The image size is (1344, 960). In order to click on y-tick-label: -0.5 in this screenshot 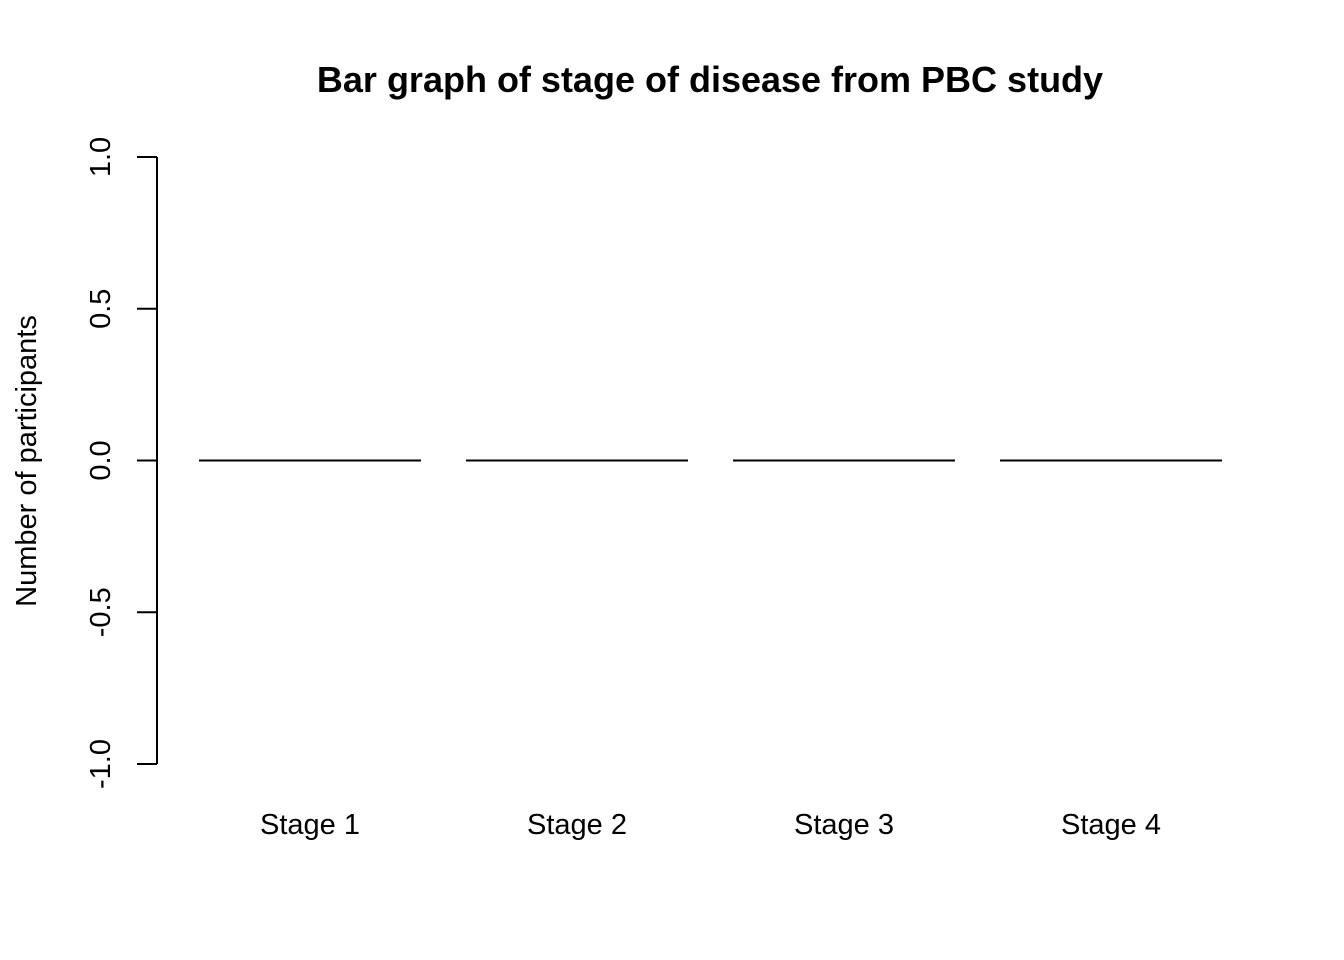, I will do `click(101, 612)`.